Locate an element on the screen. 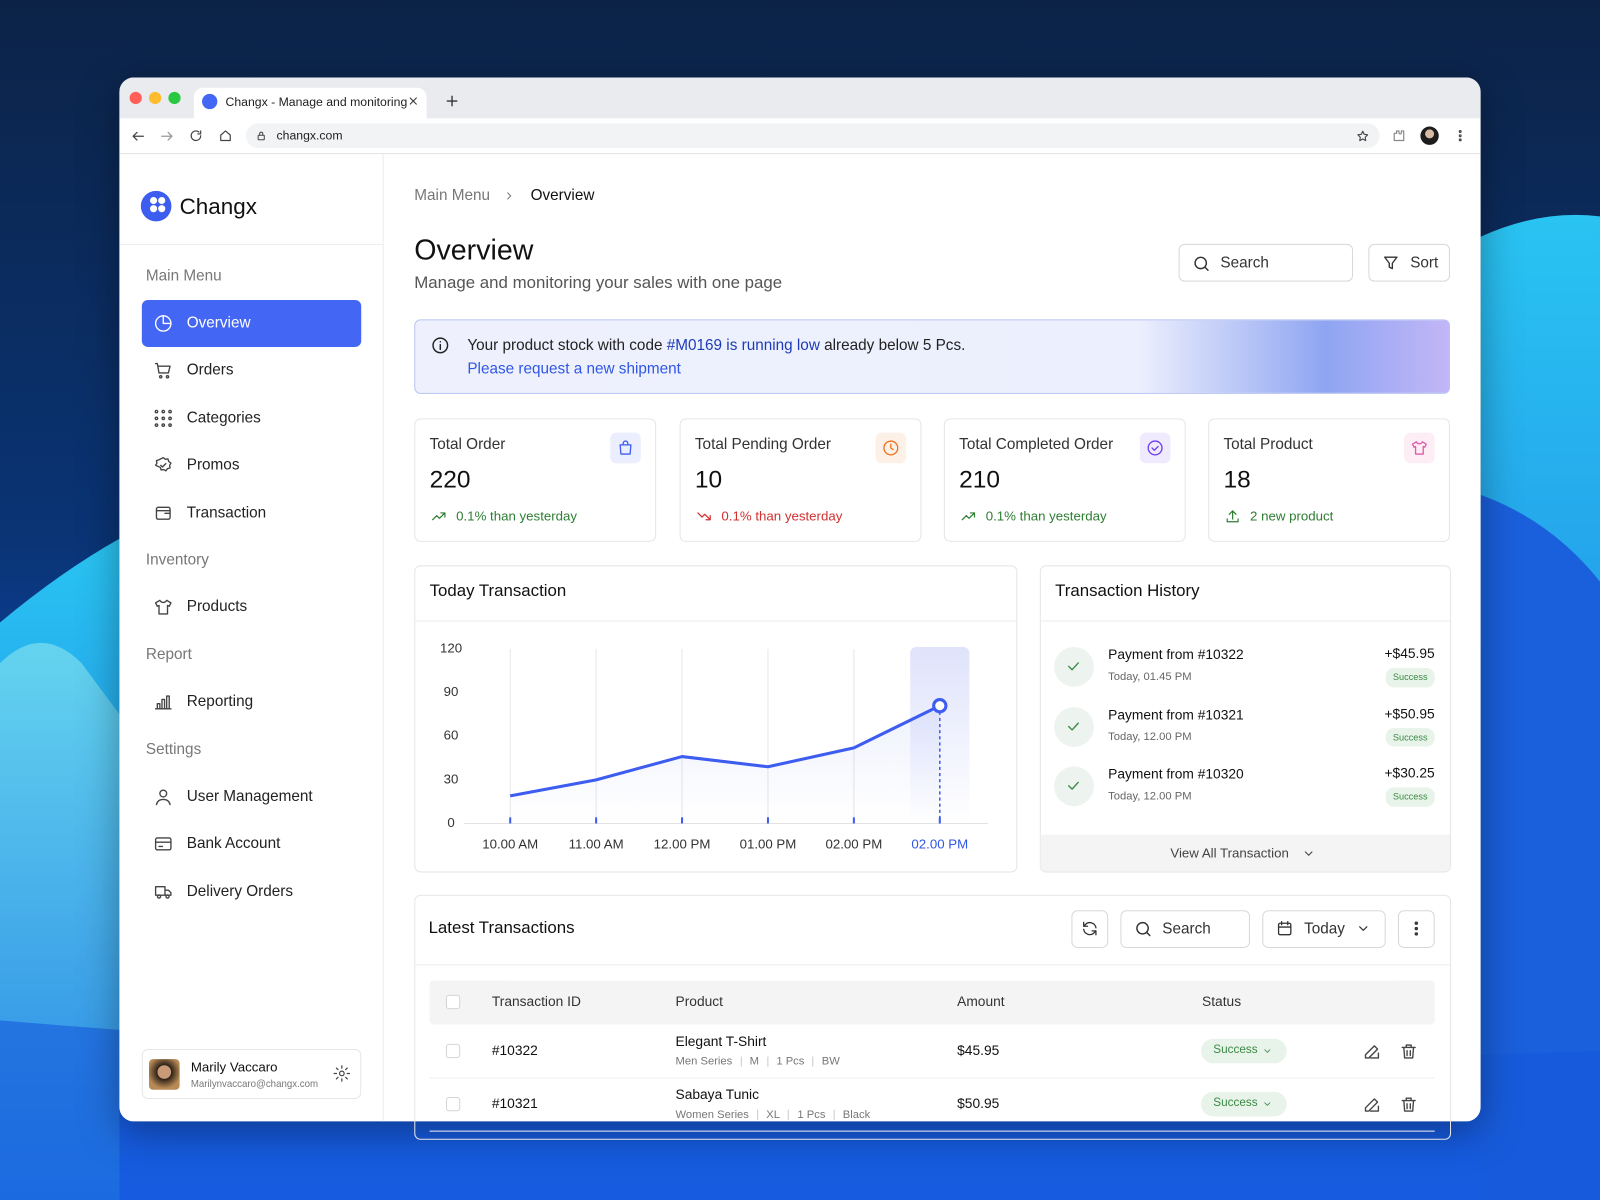  menu-item: Promos is located at coordinates (213, 465).